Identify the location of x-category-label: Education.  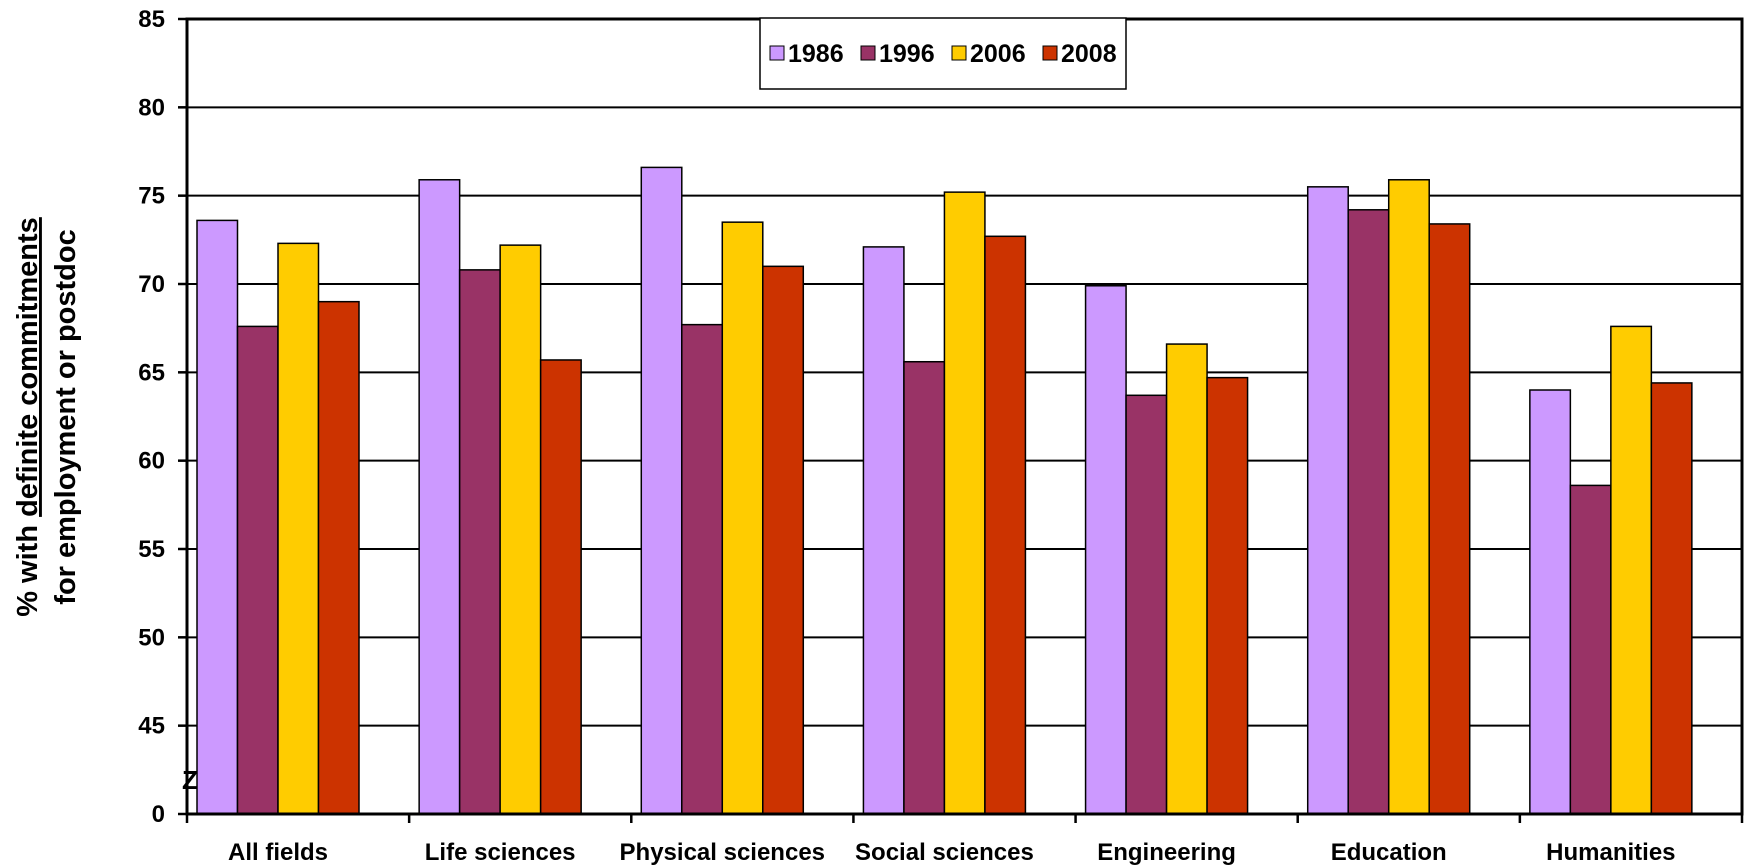
(1389, 852).